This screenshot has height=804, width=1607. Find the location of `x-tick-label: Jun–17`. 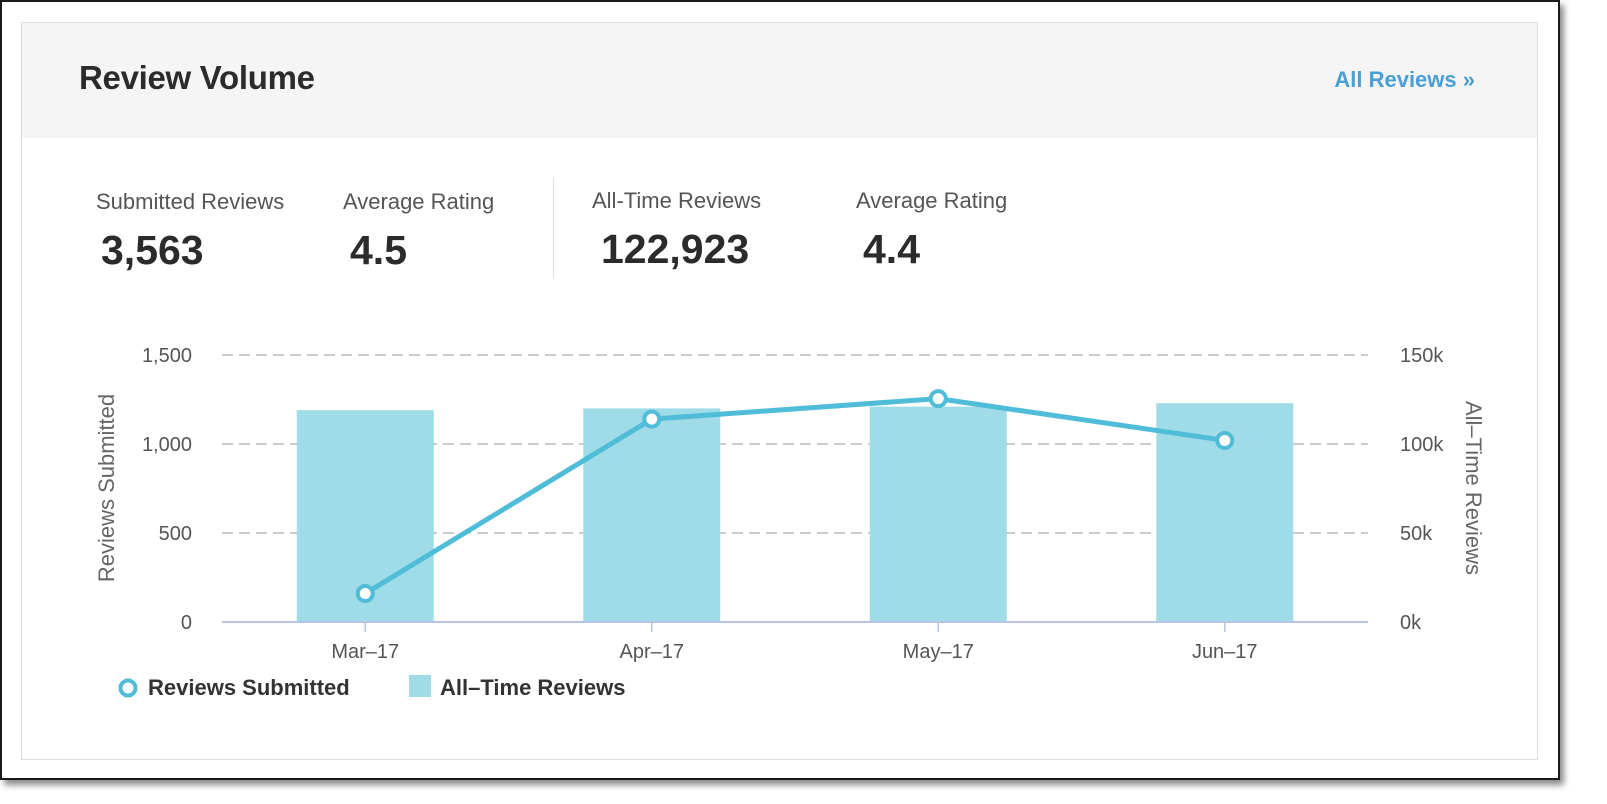

x-tick-label: Jun–17 is located at coordinates (1225, 652).